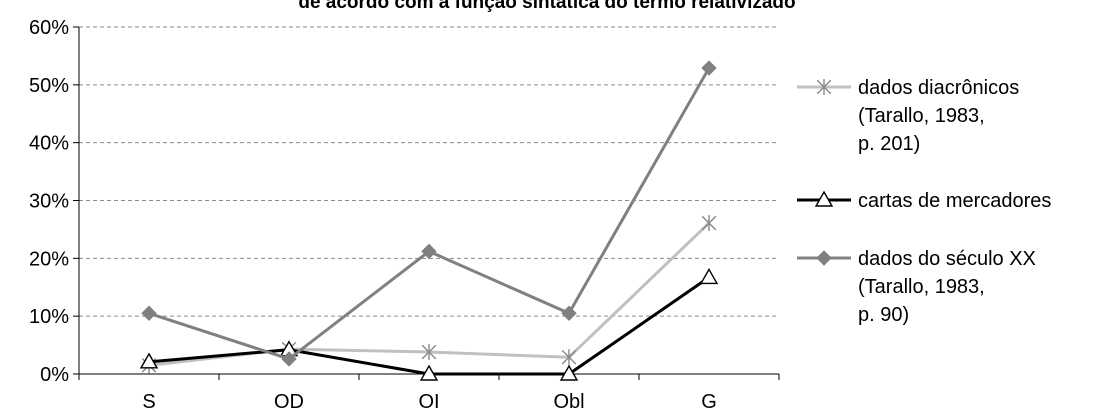 The width and height of the screenshot is (1094, 418). What do you see at coordinates (954, 201) in the screenshot?
I see `legend-label: cartas de mercadores` at bounding box center [954, 201].